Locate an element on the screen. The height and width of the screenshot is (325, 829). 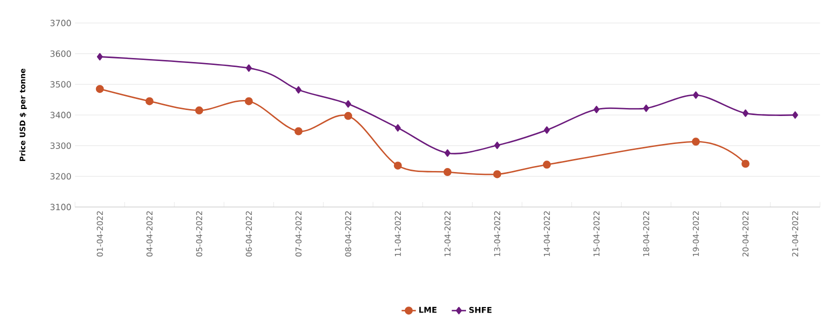
y-tick-label: 3200 is located at coordinates (60, 176).